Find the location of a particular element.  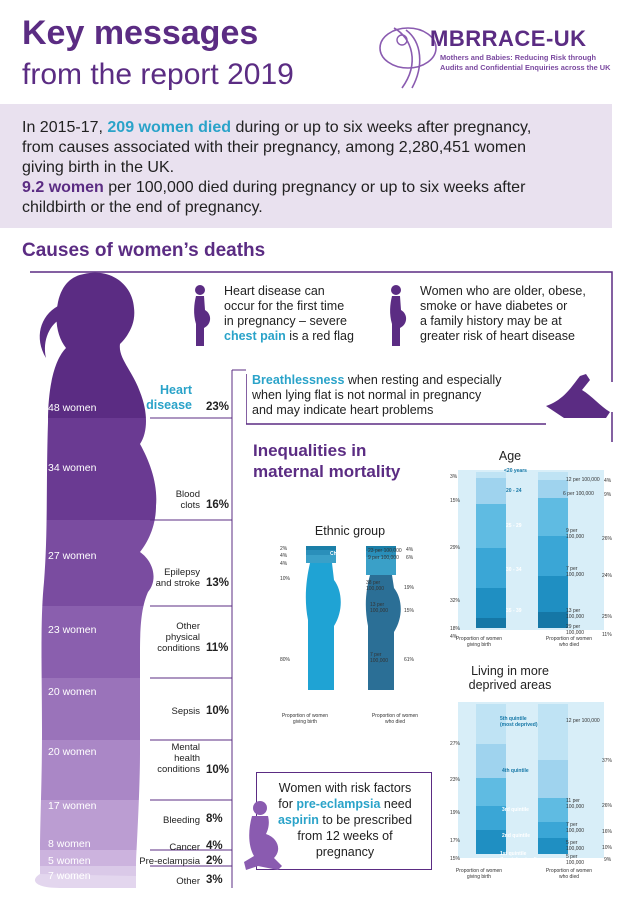

dep-rate-5th: 12 per 100,000 is located at coordinates (583, 721).